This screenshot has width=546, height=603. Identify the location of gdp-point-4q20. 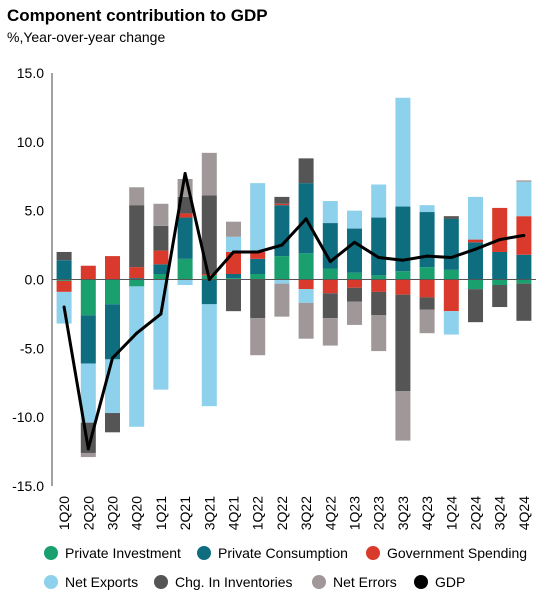
(137, 333).